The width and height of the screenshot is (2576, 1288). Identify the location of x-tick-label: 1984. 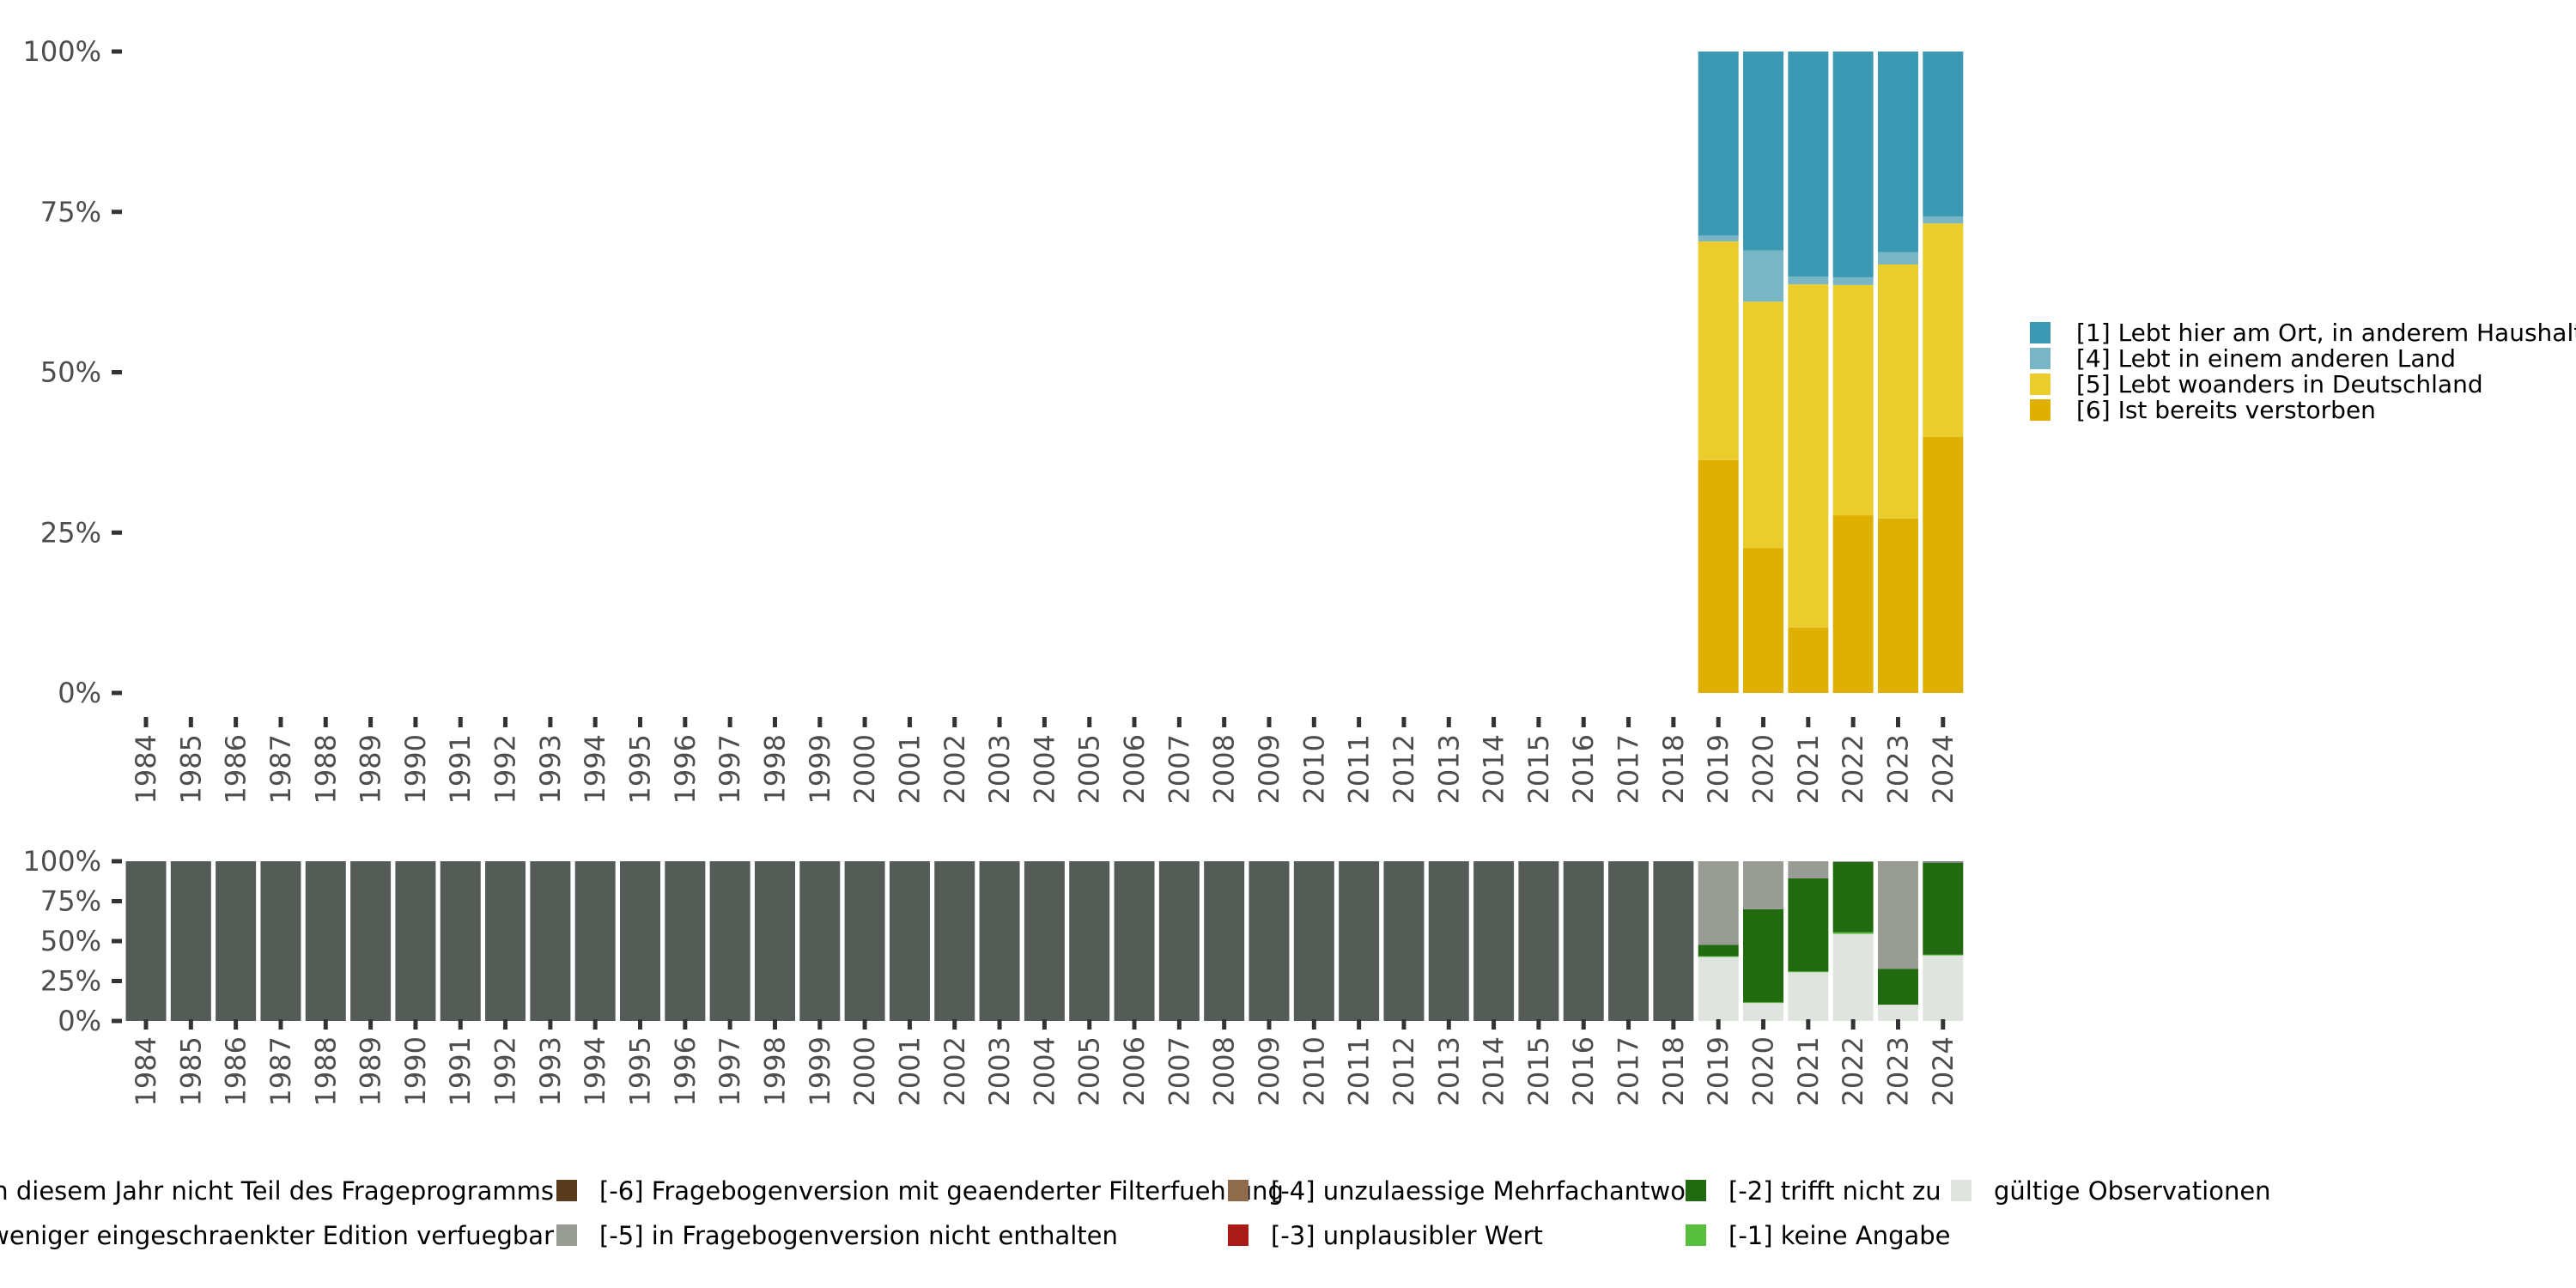
(146, 1071).